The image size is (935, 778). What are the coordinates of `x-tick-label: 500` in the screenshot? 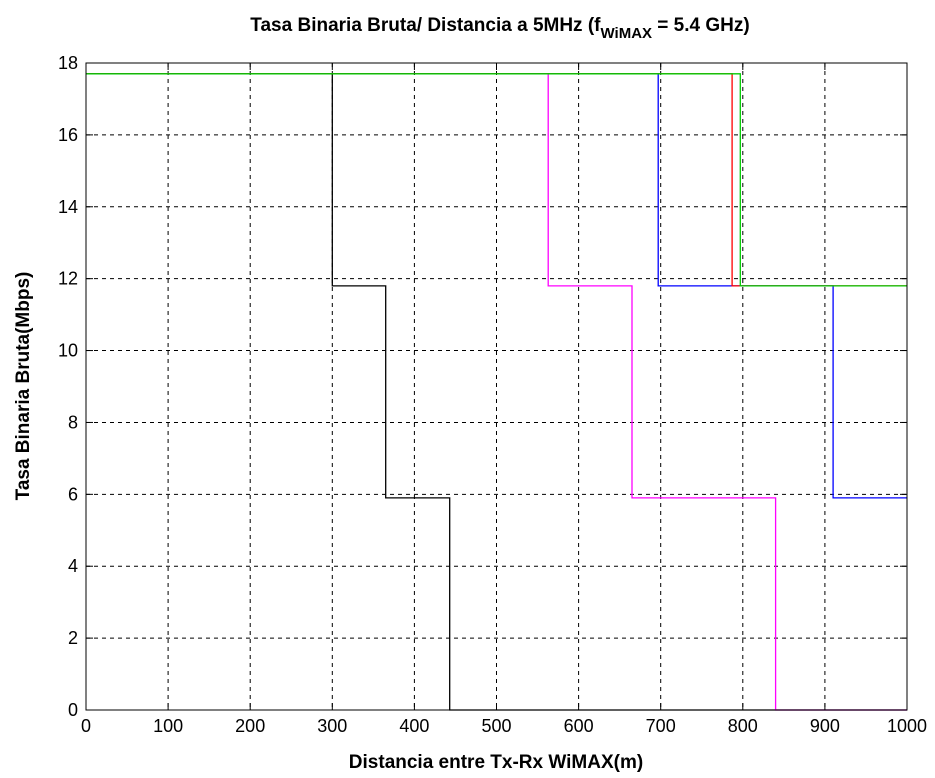 It's located at (496, 726).